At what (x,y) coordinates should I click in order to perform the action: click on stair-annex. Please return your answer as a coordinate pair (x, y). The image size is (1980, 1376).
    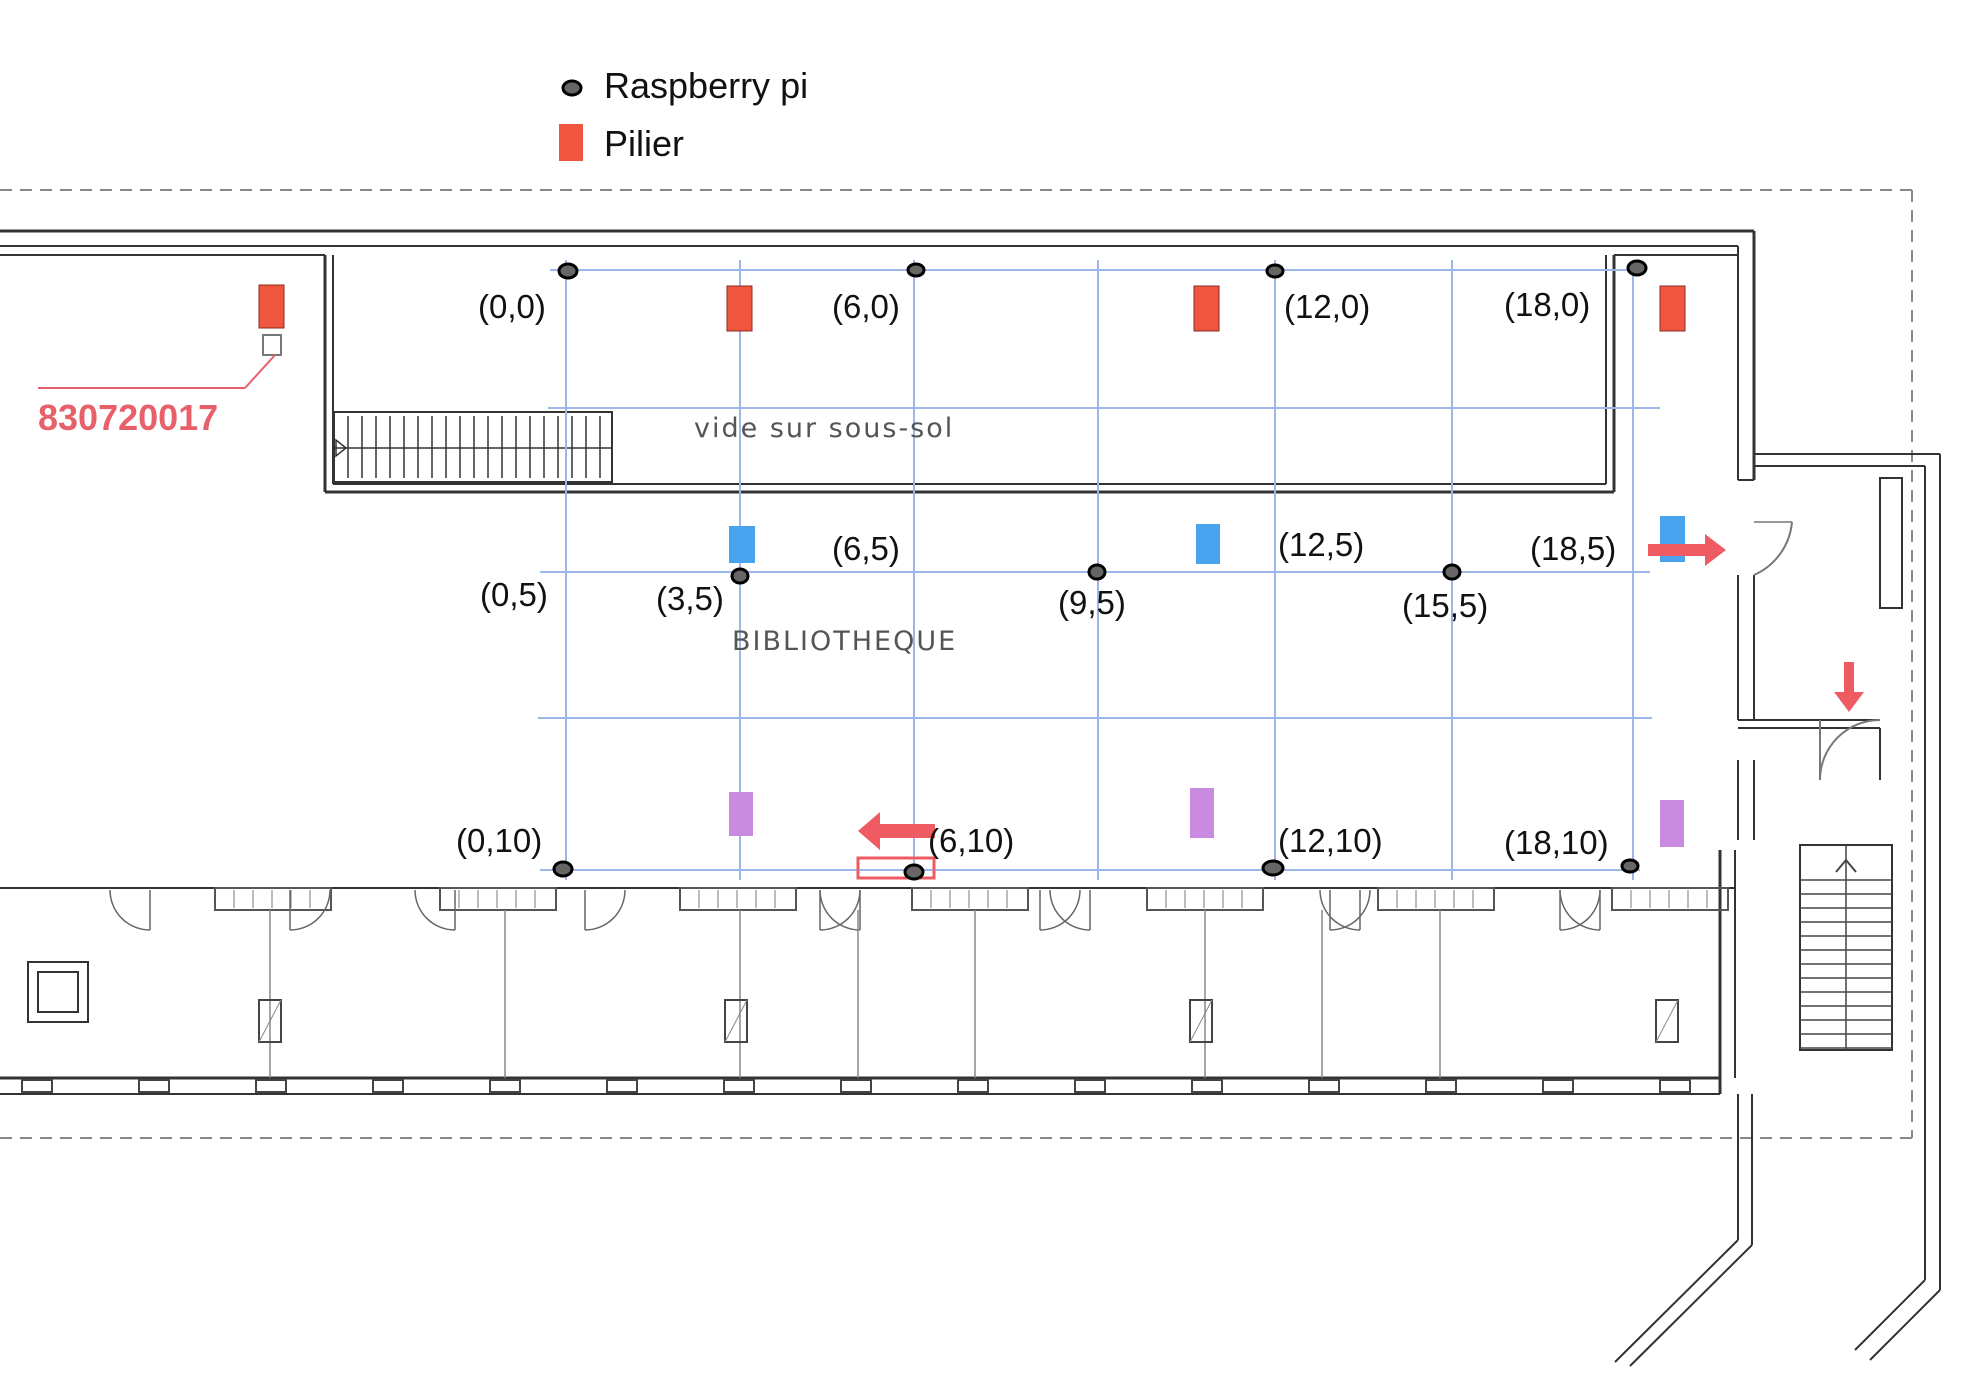
    Looking at the image, I should click on (1777, 910).